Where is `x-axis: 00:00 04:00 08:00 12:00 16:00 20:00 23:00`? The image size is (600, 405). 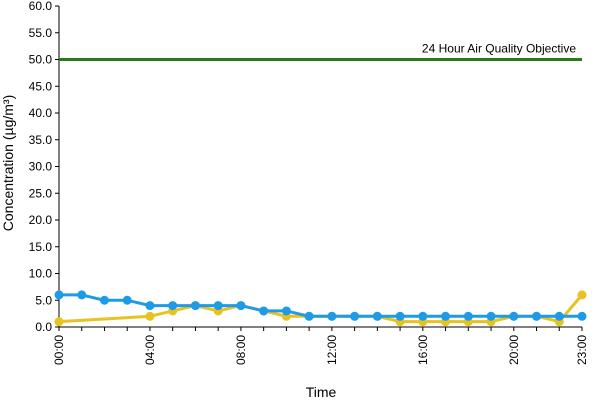
x-axis: 00:00 04:00 08:00 12:00 16:00 20:00 23:00 is located at coordinates (320, 345).